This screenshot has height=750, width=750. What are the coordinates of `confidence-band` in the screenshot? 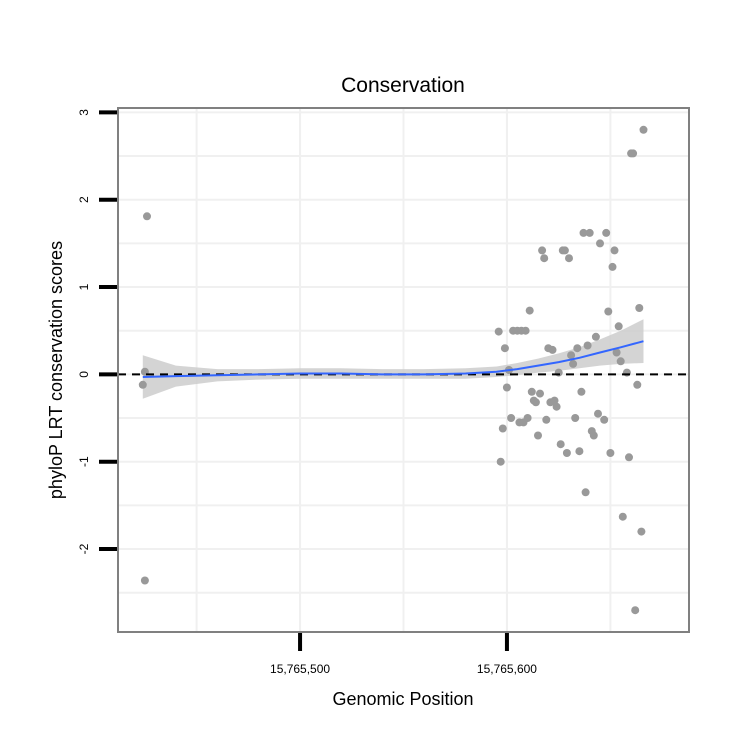 It's located at (393, 359).